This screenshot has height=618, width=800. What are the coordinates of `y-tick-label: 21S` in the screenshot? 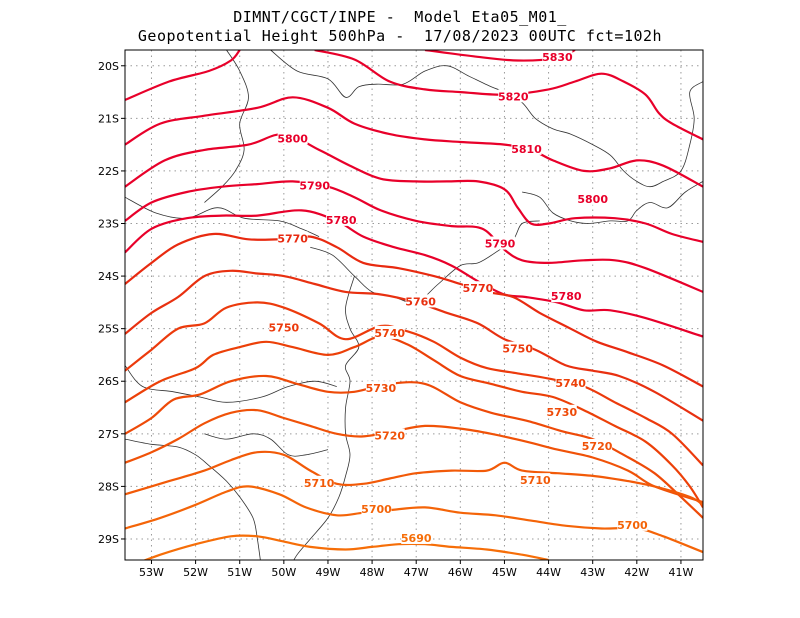 It's located at (108, 118).